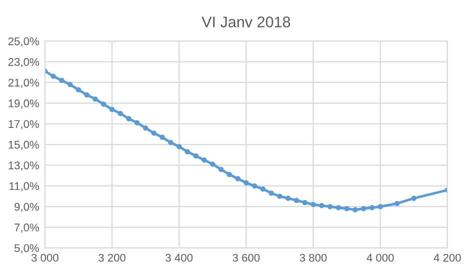 The image size is (468, 274). What do you see at coordinates (26, 228) in the screenshot?
I see `y-tick-label: 7,0%` at bounding box center [26, 228].